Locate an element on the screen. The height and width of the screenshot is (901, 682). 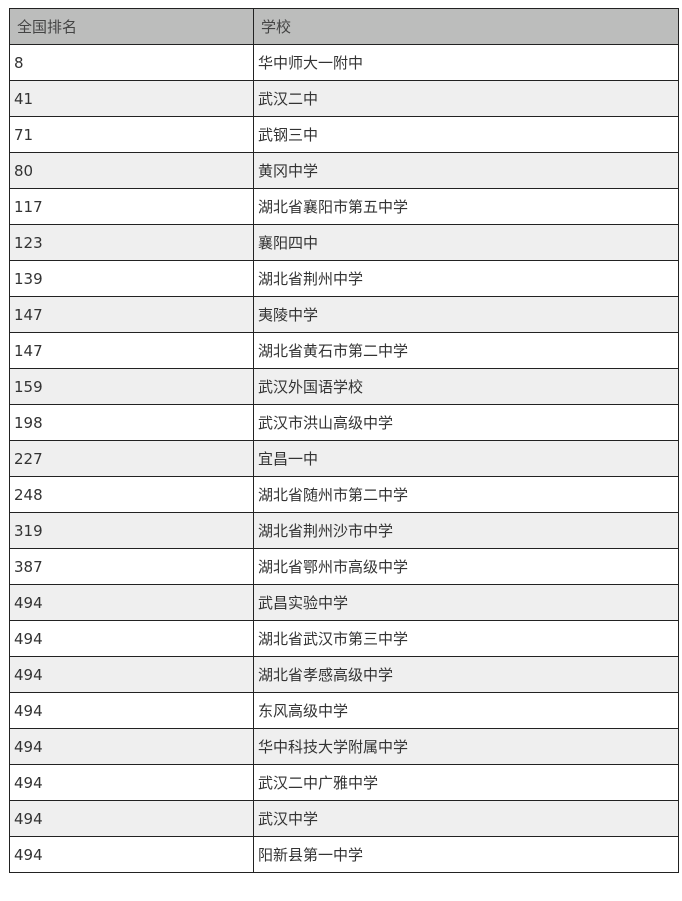
table-row: 117 湖北省襄阳市第五中学 is located at coordinates (344, 206).